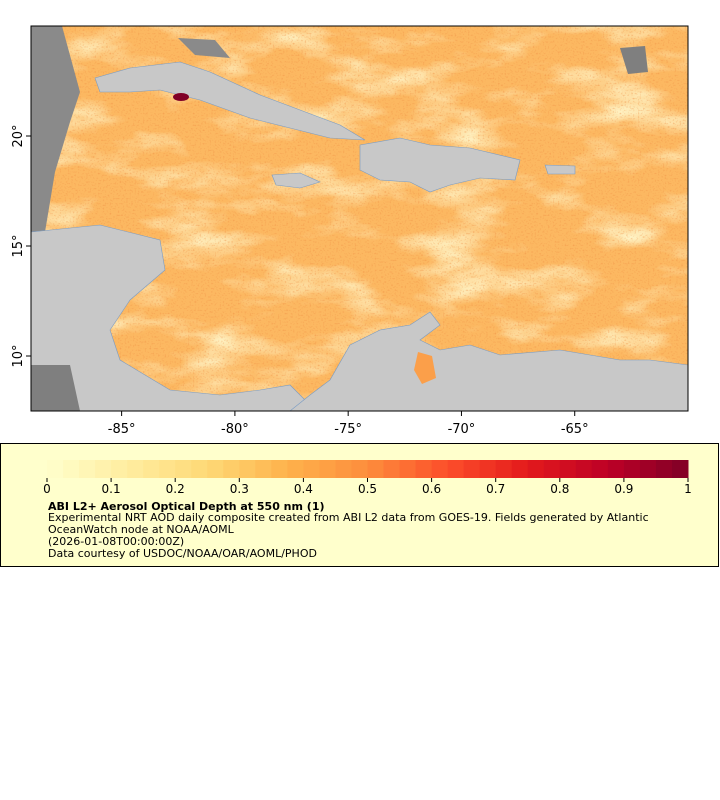 The height and width of the screenshot is (800, 720). What do you see at coordinates (18, 135) in the screenshot?
I see `y-tick-label: 20°` at bounding box center [18, 135].